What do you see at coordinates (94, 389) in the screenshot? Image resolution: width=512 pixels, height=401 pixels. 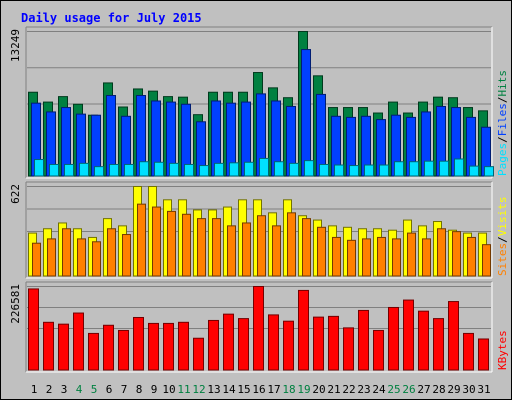 I see `x-axis-day-label: 5` at bounding box center [94, 389].